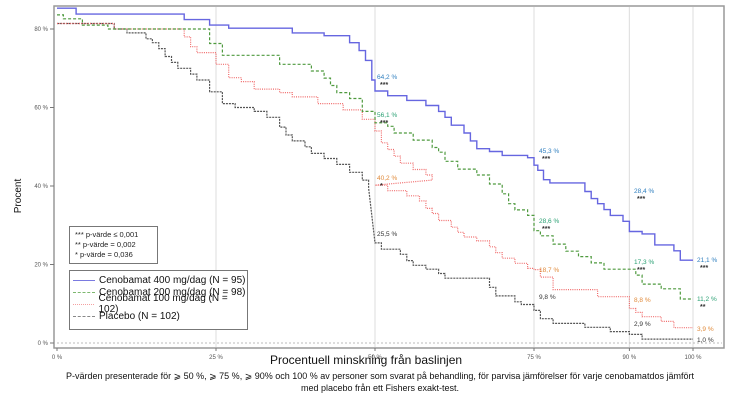 The width and height of the screenshot is (732, 411). Describe the element at coordinates (139, 316) in the screenshot. I see `legend-label: Placebo (N = 102)` at that location.